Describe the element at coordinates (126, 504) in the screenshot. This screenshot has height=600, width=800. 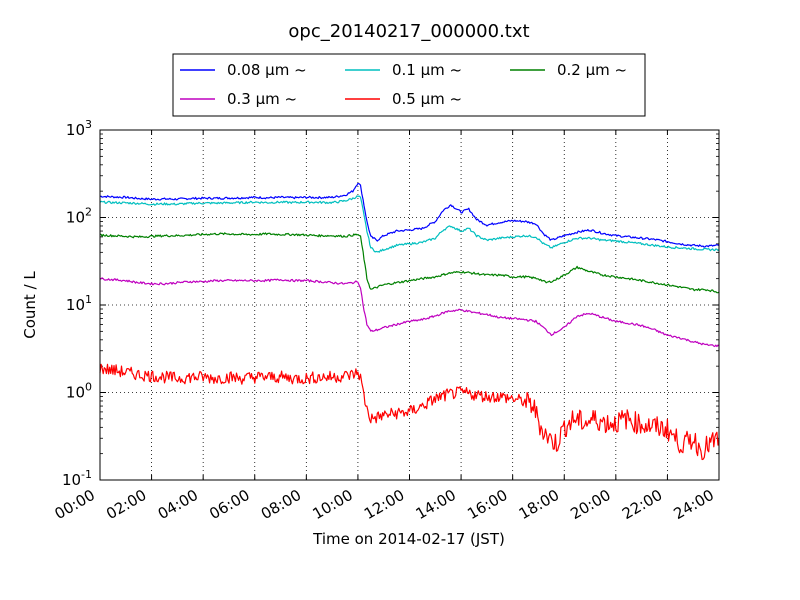
I see `x-tick-label: 02:00` at that location.